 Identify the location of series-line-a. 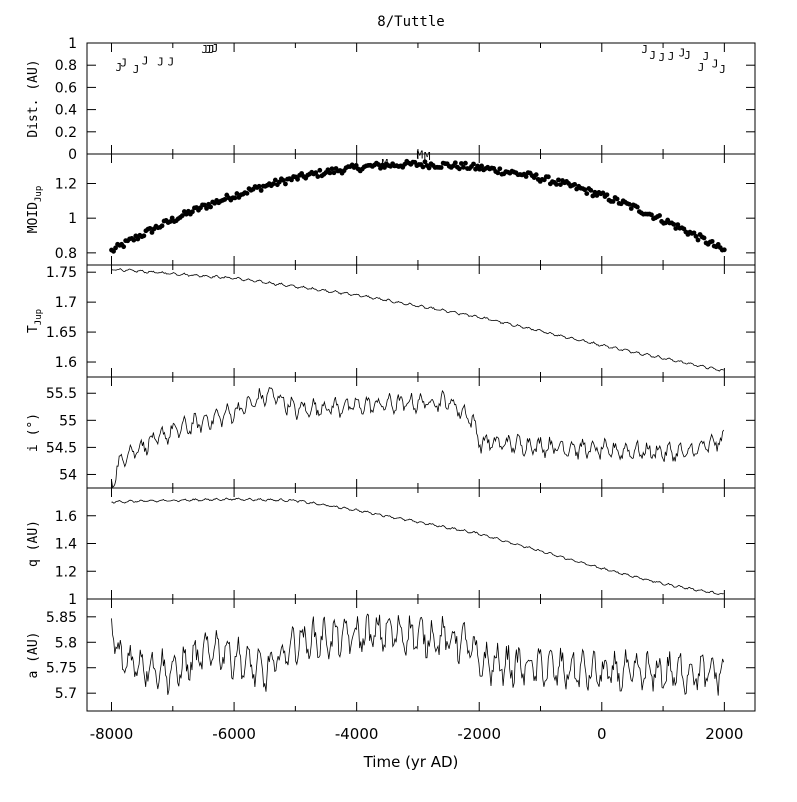
(418, 654).